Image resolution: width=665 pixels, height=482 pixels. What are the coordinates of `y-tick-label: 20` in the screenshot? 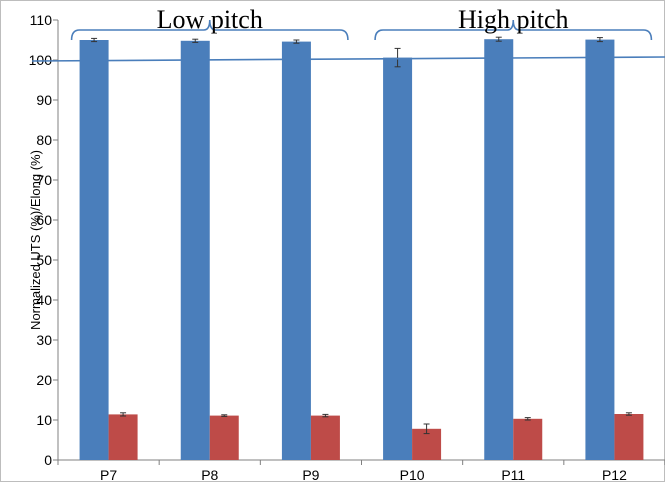 It's located at (44, 380).